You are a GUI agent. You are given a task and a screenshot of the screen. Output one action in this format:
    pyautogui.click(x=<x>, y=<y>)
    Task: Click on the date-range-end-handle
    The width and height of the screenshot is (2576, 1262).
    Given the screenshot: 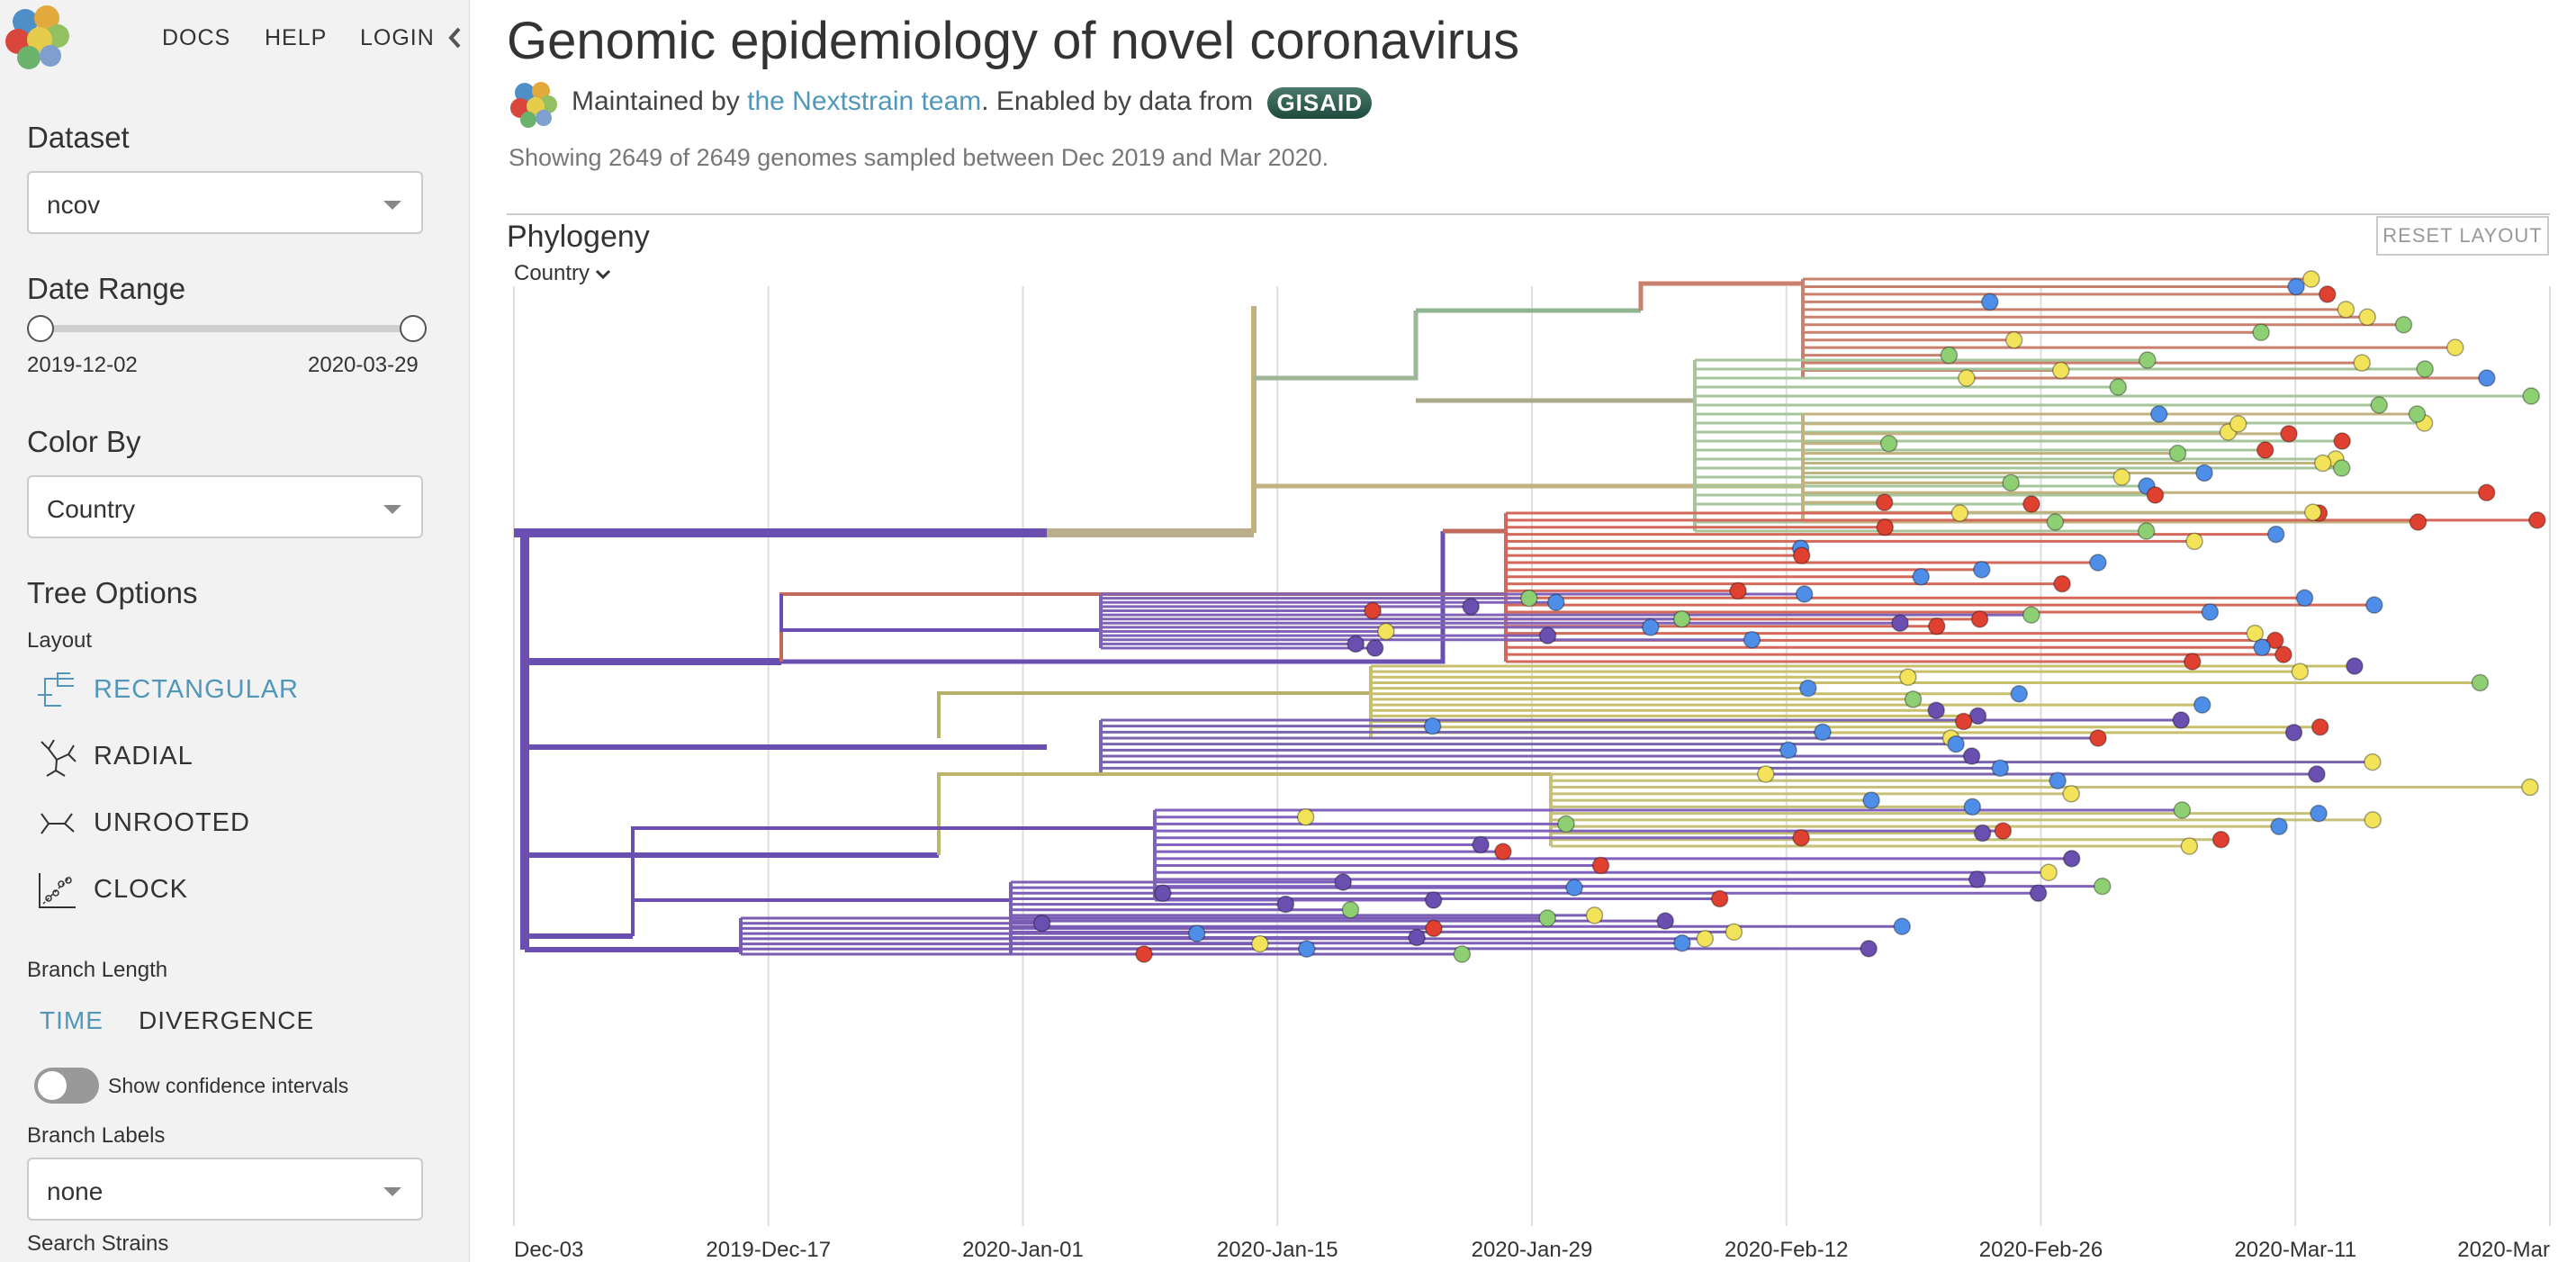 What is the action you would take?
    pyautogui.click(x=413, y=328)
    